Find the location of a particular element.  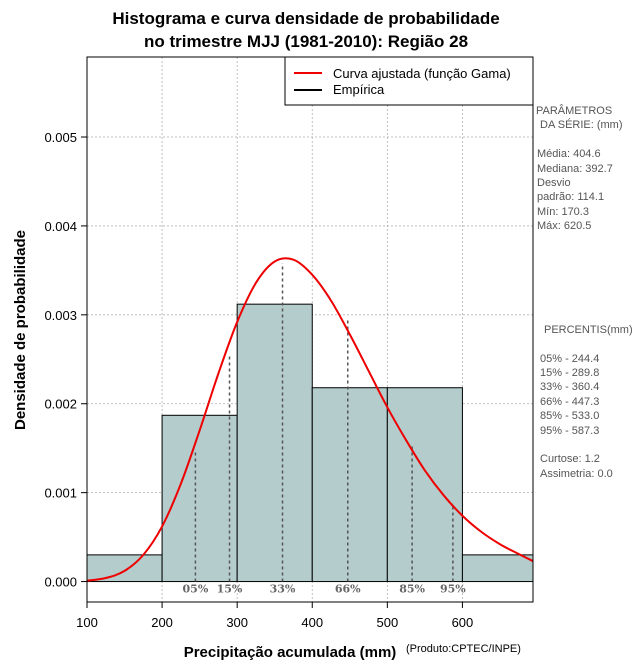

y-tick-label-0: 0.000 is located at coordinates (60, 582).